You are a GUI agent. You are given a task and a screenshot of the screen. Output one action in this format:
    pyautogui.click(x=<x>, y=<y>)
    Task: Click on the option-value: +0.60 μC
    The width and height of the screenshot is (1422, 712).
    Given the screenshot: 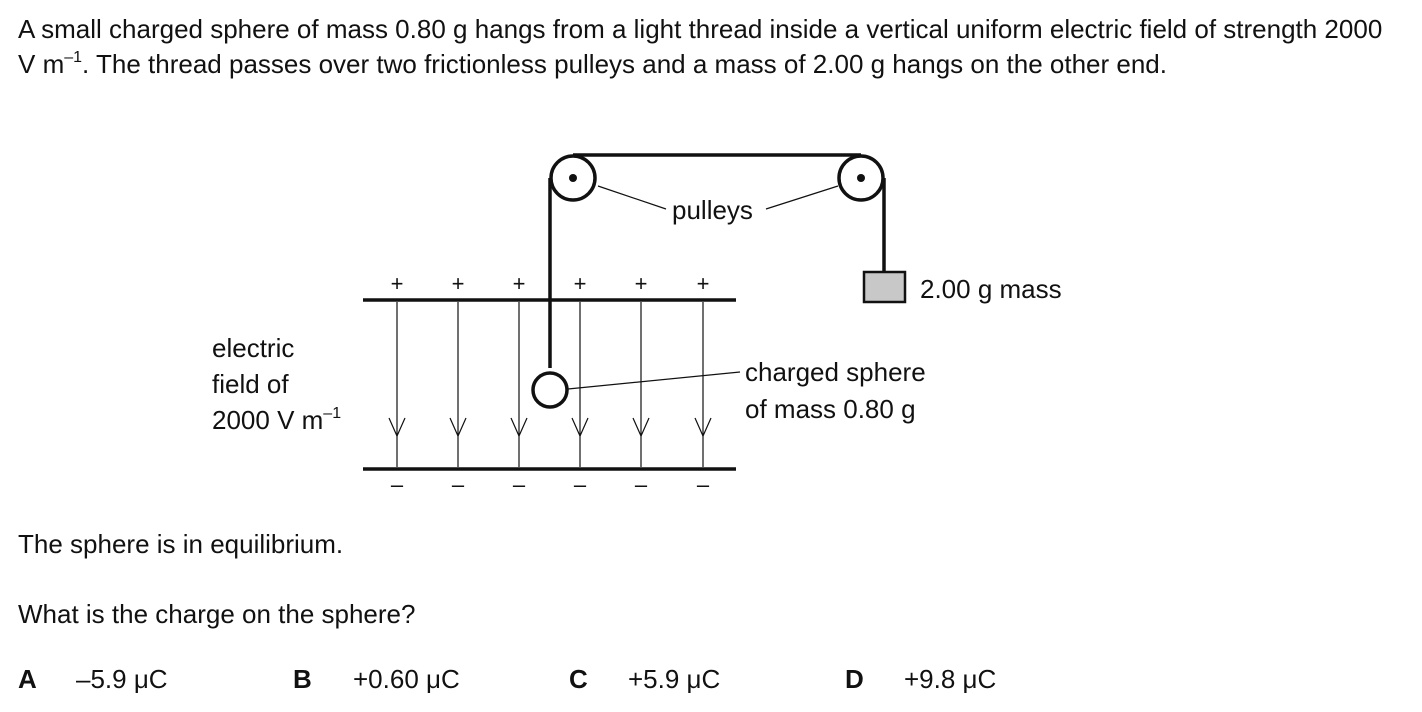 What is the action you would take?
    pyautogui.click(x=406, y=679)
    